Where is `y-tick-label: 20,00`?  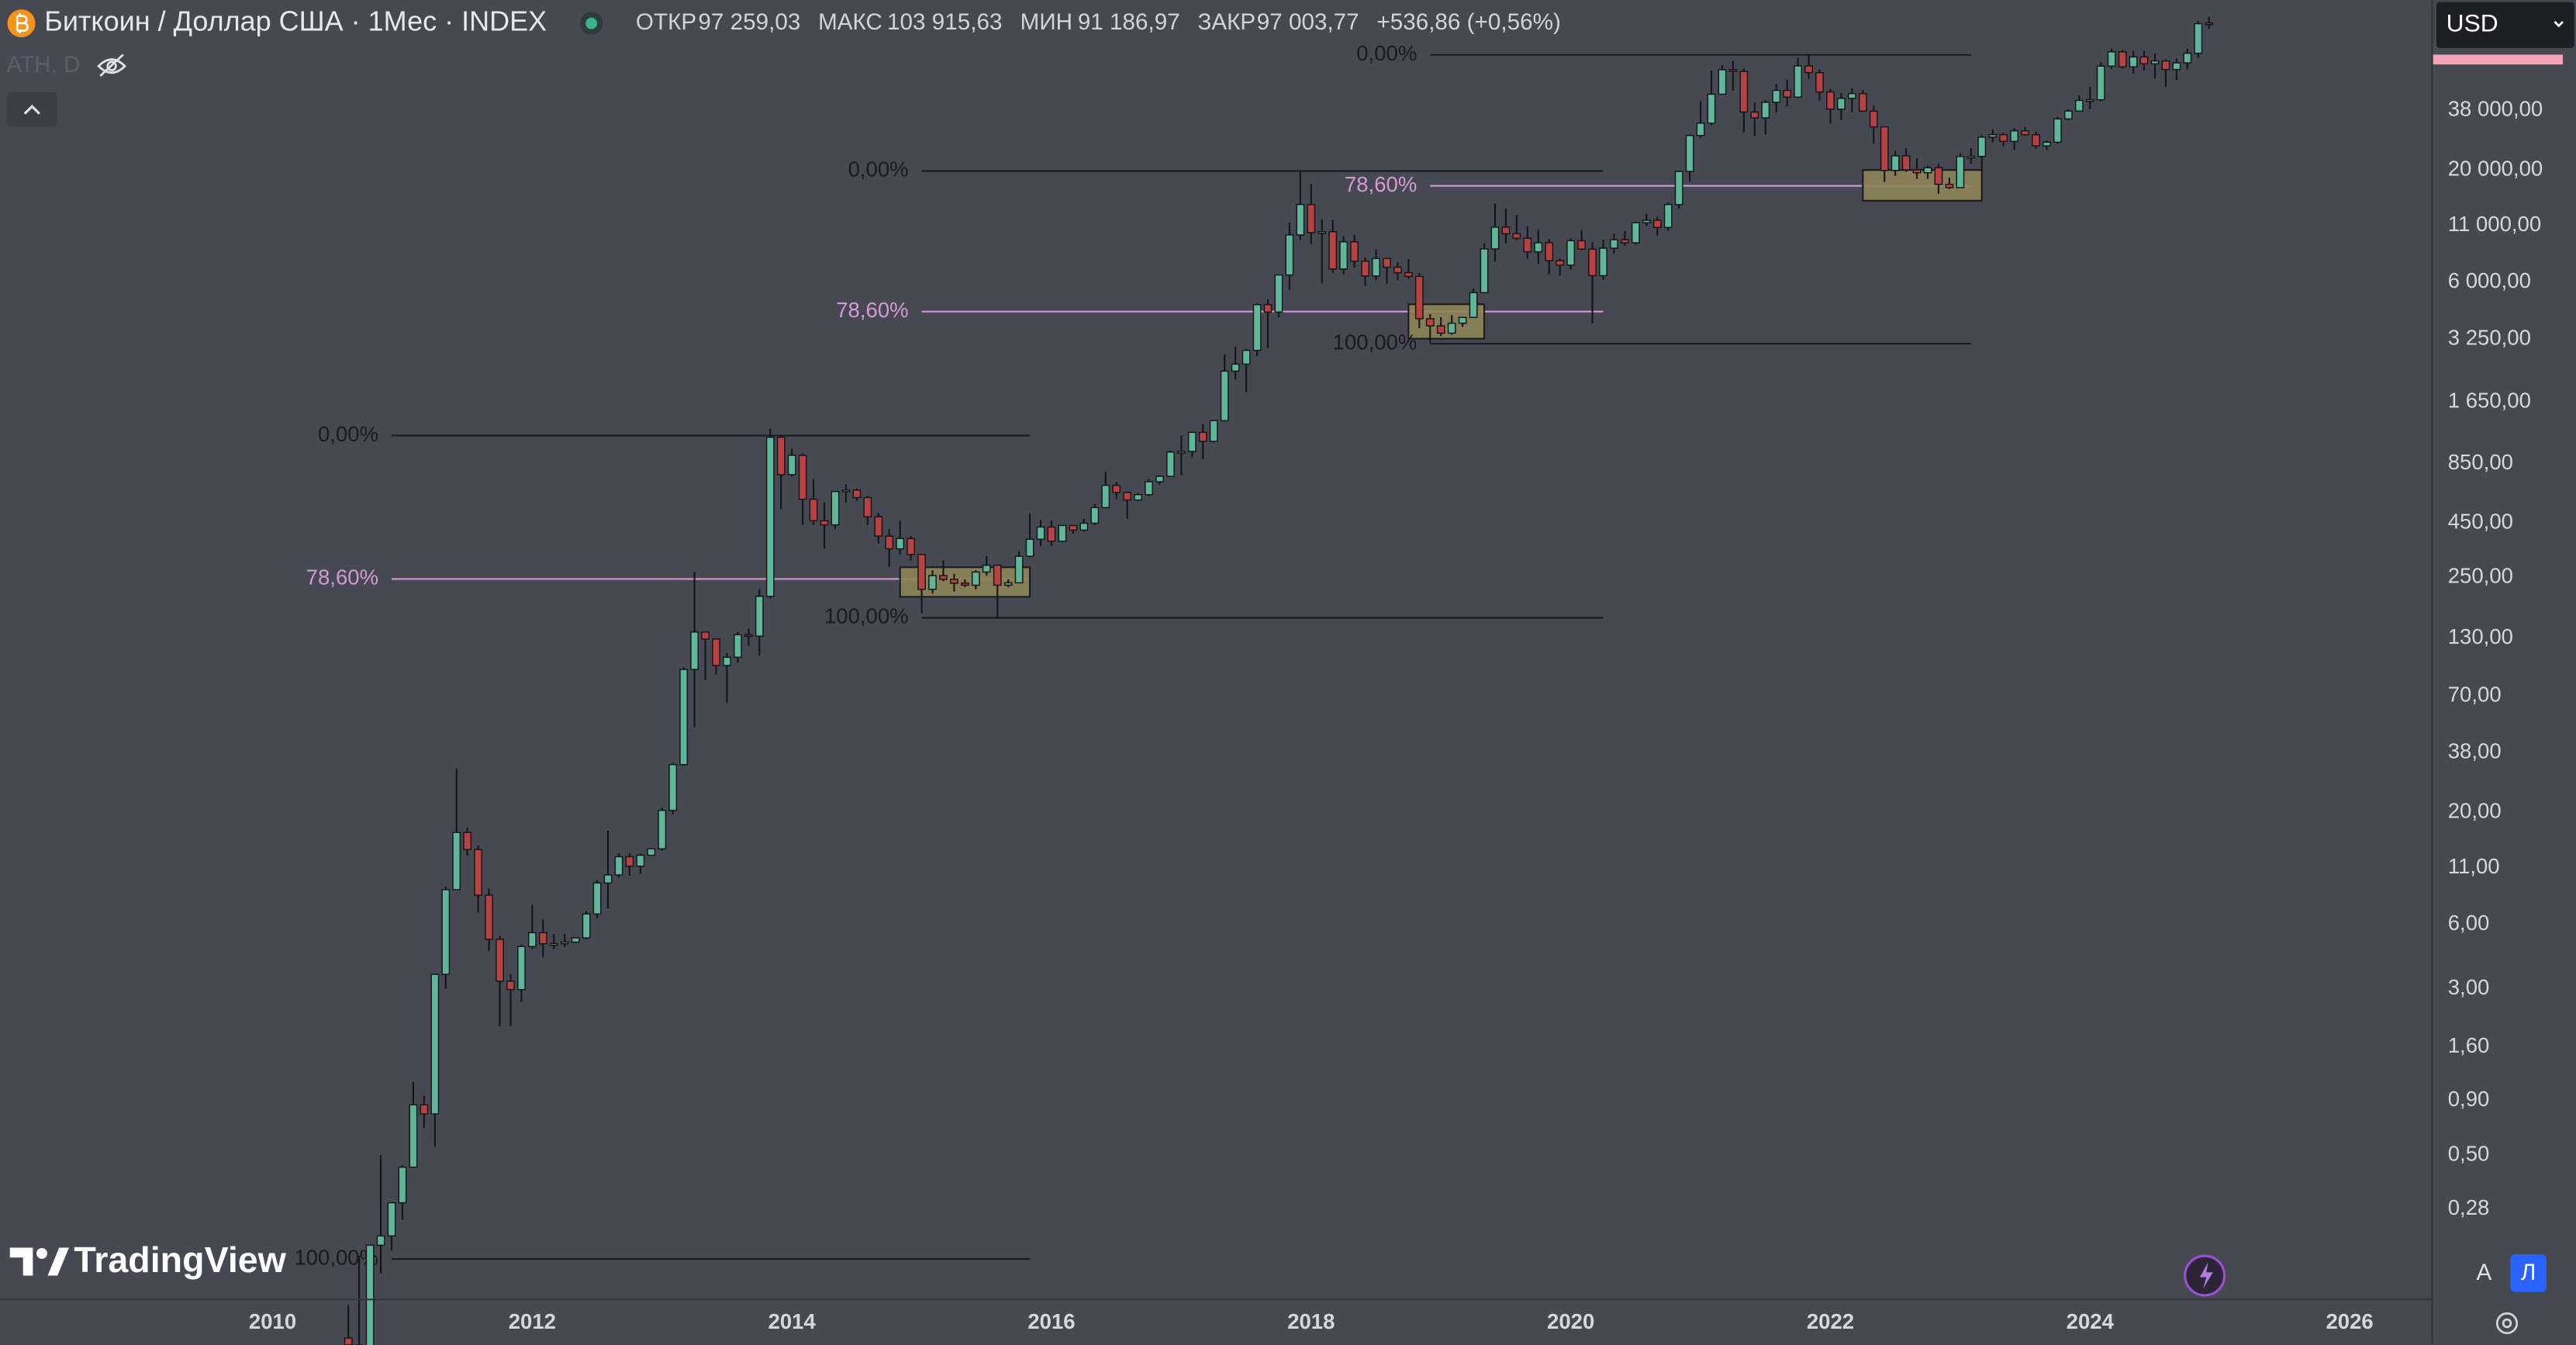 y-tick-label: 20,00 is located at coordinates (2475, 810).